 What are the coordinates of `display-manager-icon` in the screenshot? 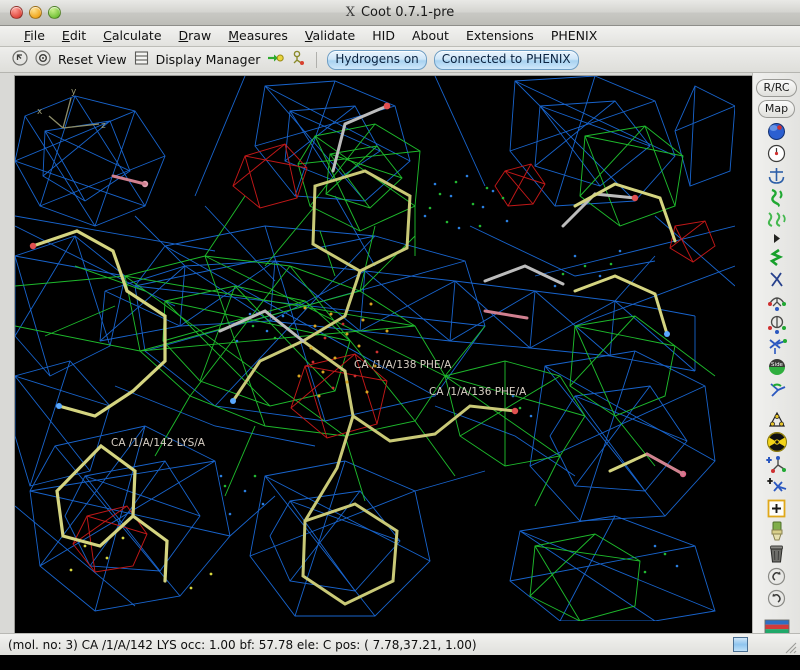 It's located at (141, 60).